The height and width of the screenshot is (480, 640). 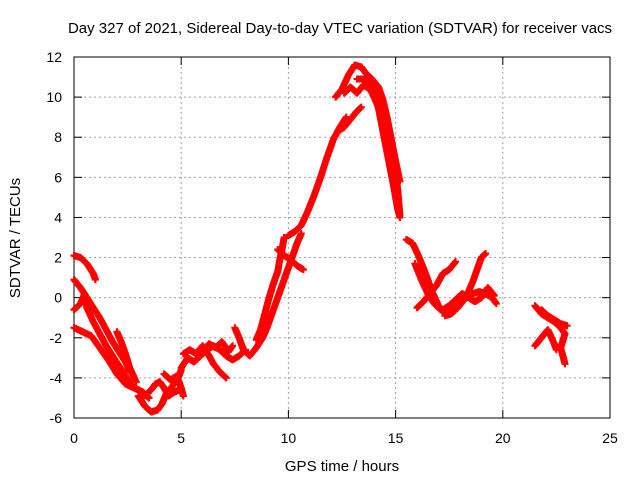 What do you see at coordinates (342, 466) in the screenshot?
I see `x-axis-label: GPS time / hours` at bounding box center [342, 466].